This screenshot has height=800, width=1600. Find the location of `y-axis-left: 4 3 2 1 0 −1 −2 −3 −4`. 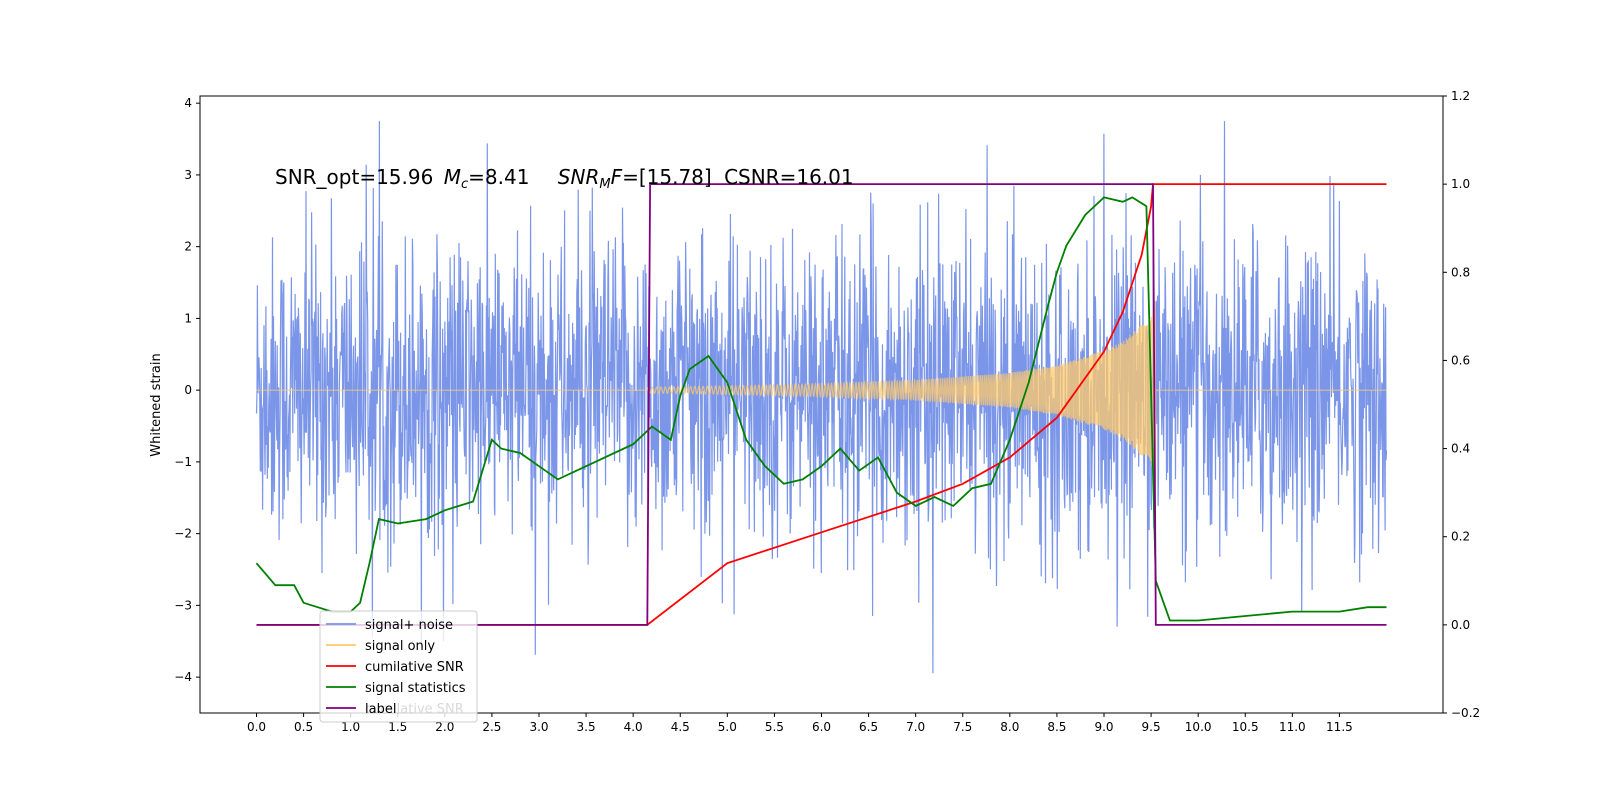

y-axis-left: 4 3 2 1 0 −1 −2 −3 −4 is located at coordinates (187, 390).